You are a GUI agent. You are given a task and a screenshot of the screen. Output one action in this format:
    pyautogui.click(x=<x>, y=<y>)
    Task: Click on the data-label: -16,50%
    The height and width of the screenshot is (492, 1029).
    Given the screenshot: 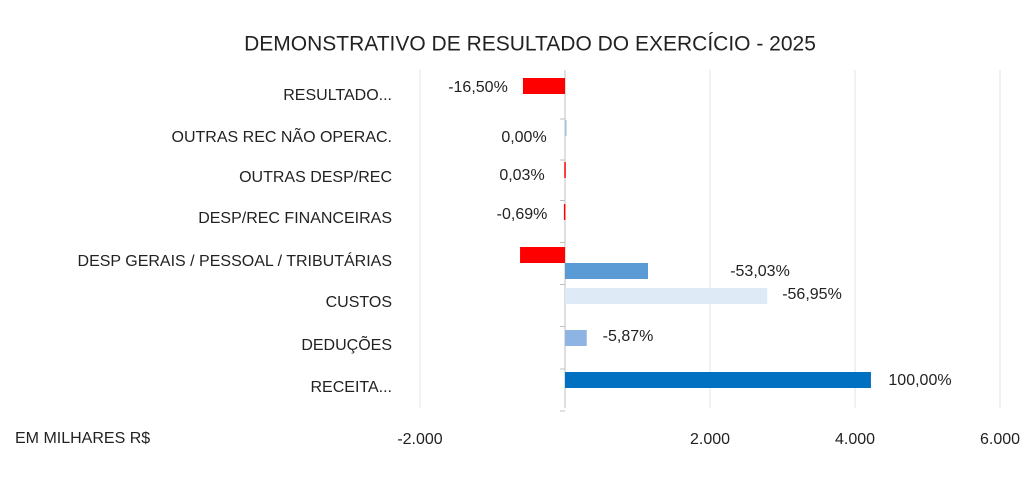 What is the action you would take?
    pyautogui.click(x=478, y=87)
    